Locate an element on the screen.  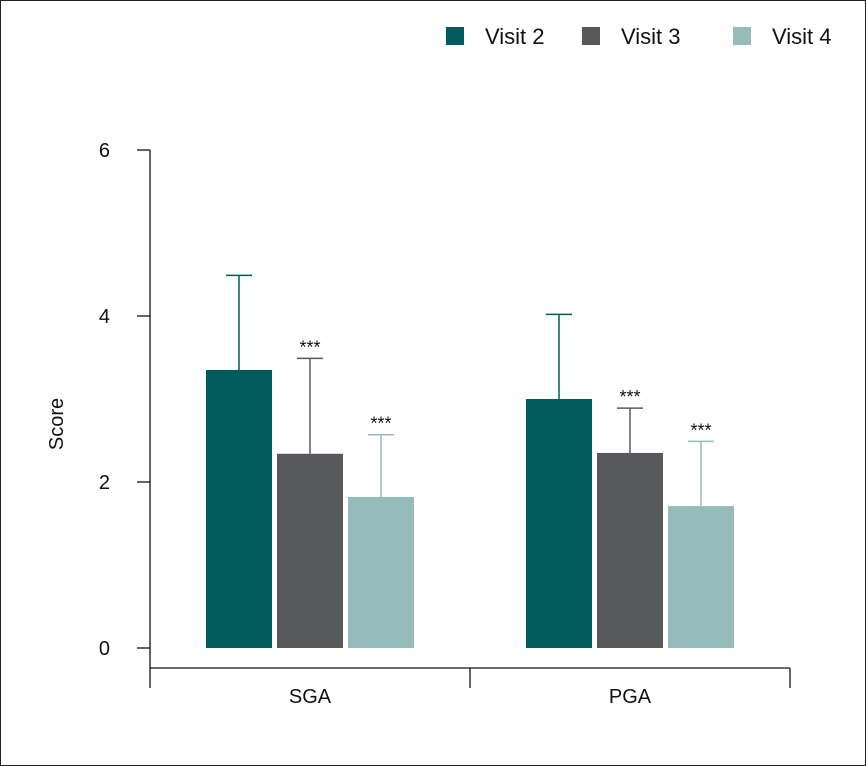
legend-label: Visit 3 is located at coordinates (651, 36).